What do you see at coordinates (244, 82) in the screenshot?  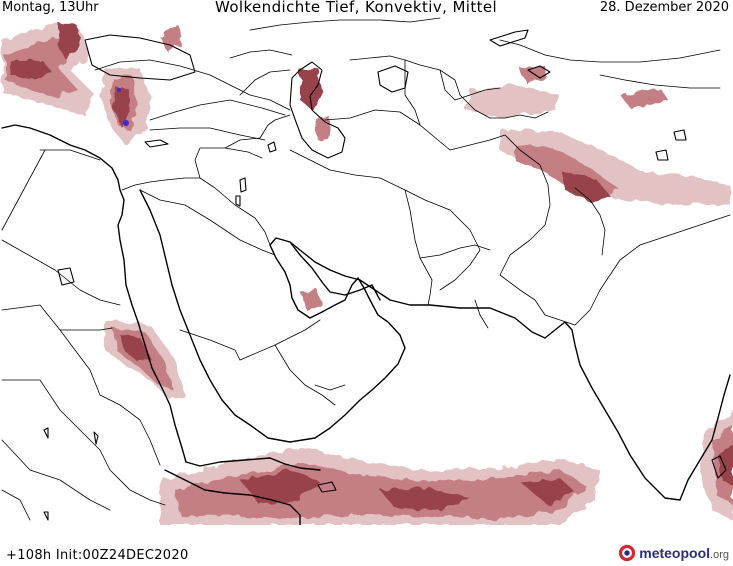 I see `cloud-area-caucasus` at bounding box center [244, 82].